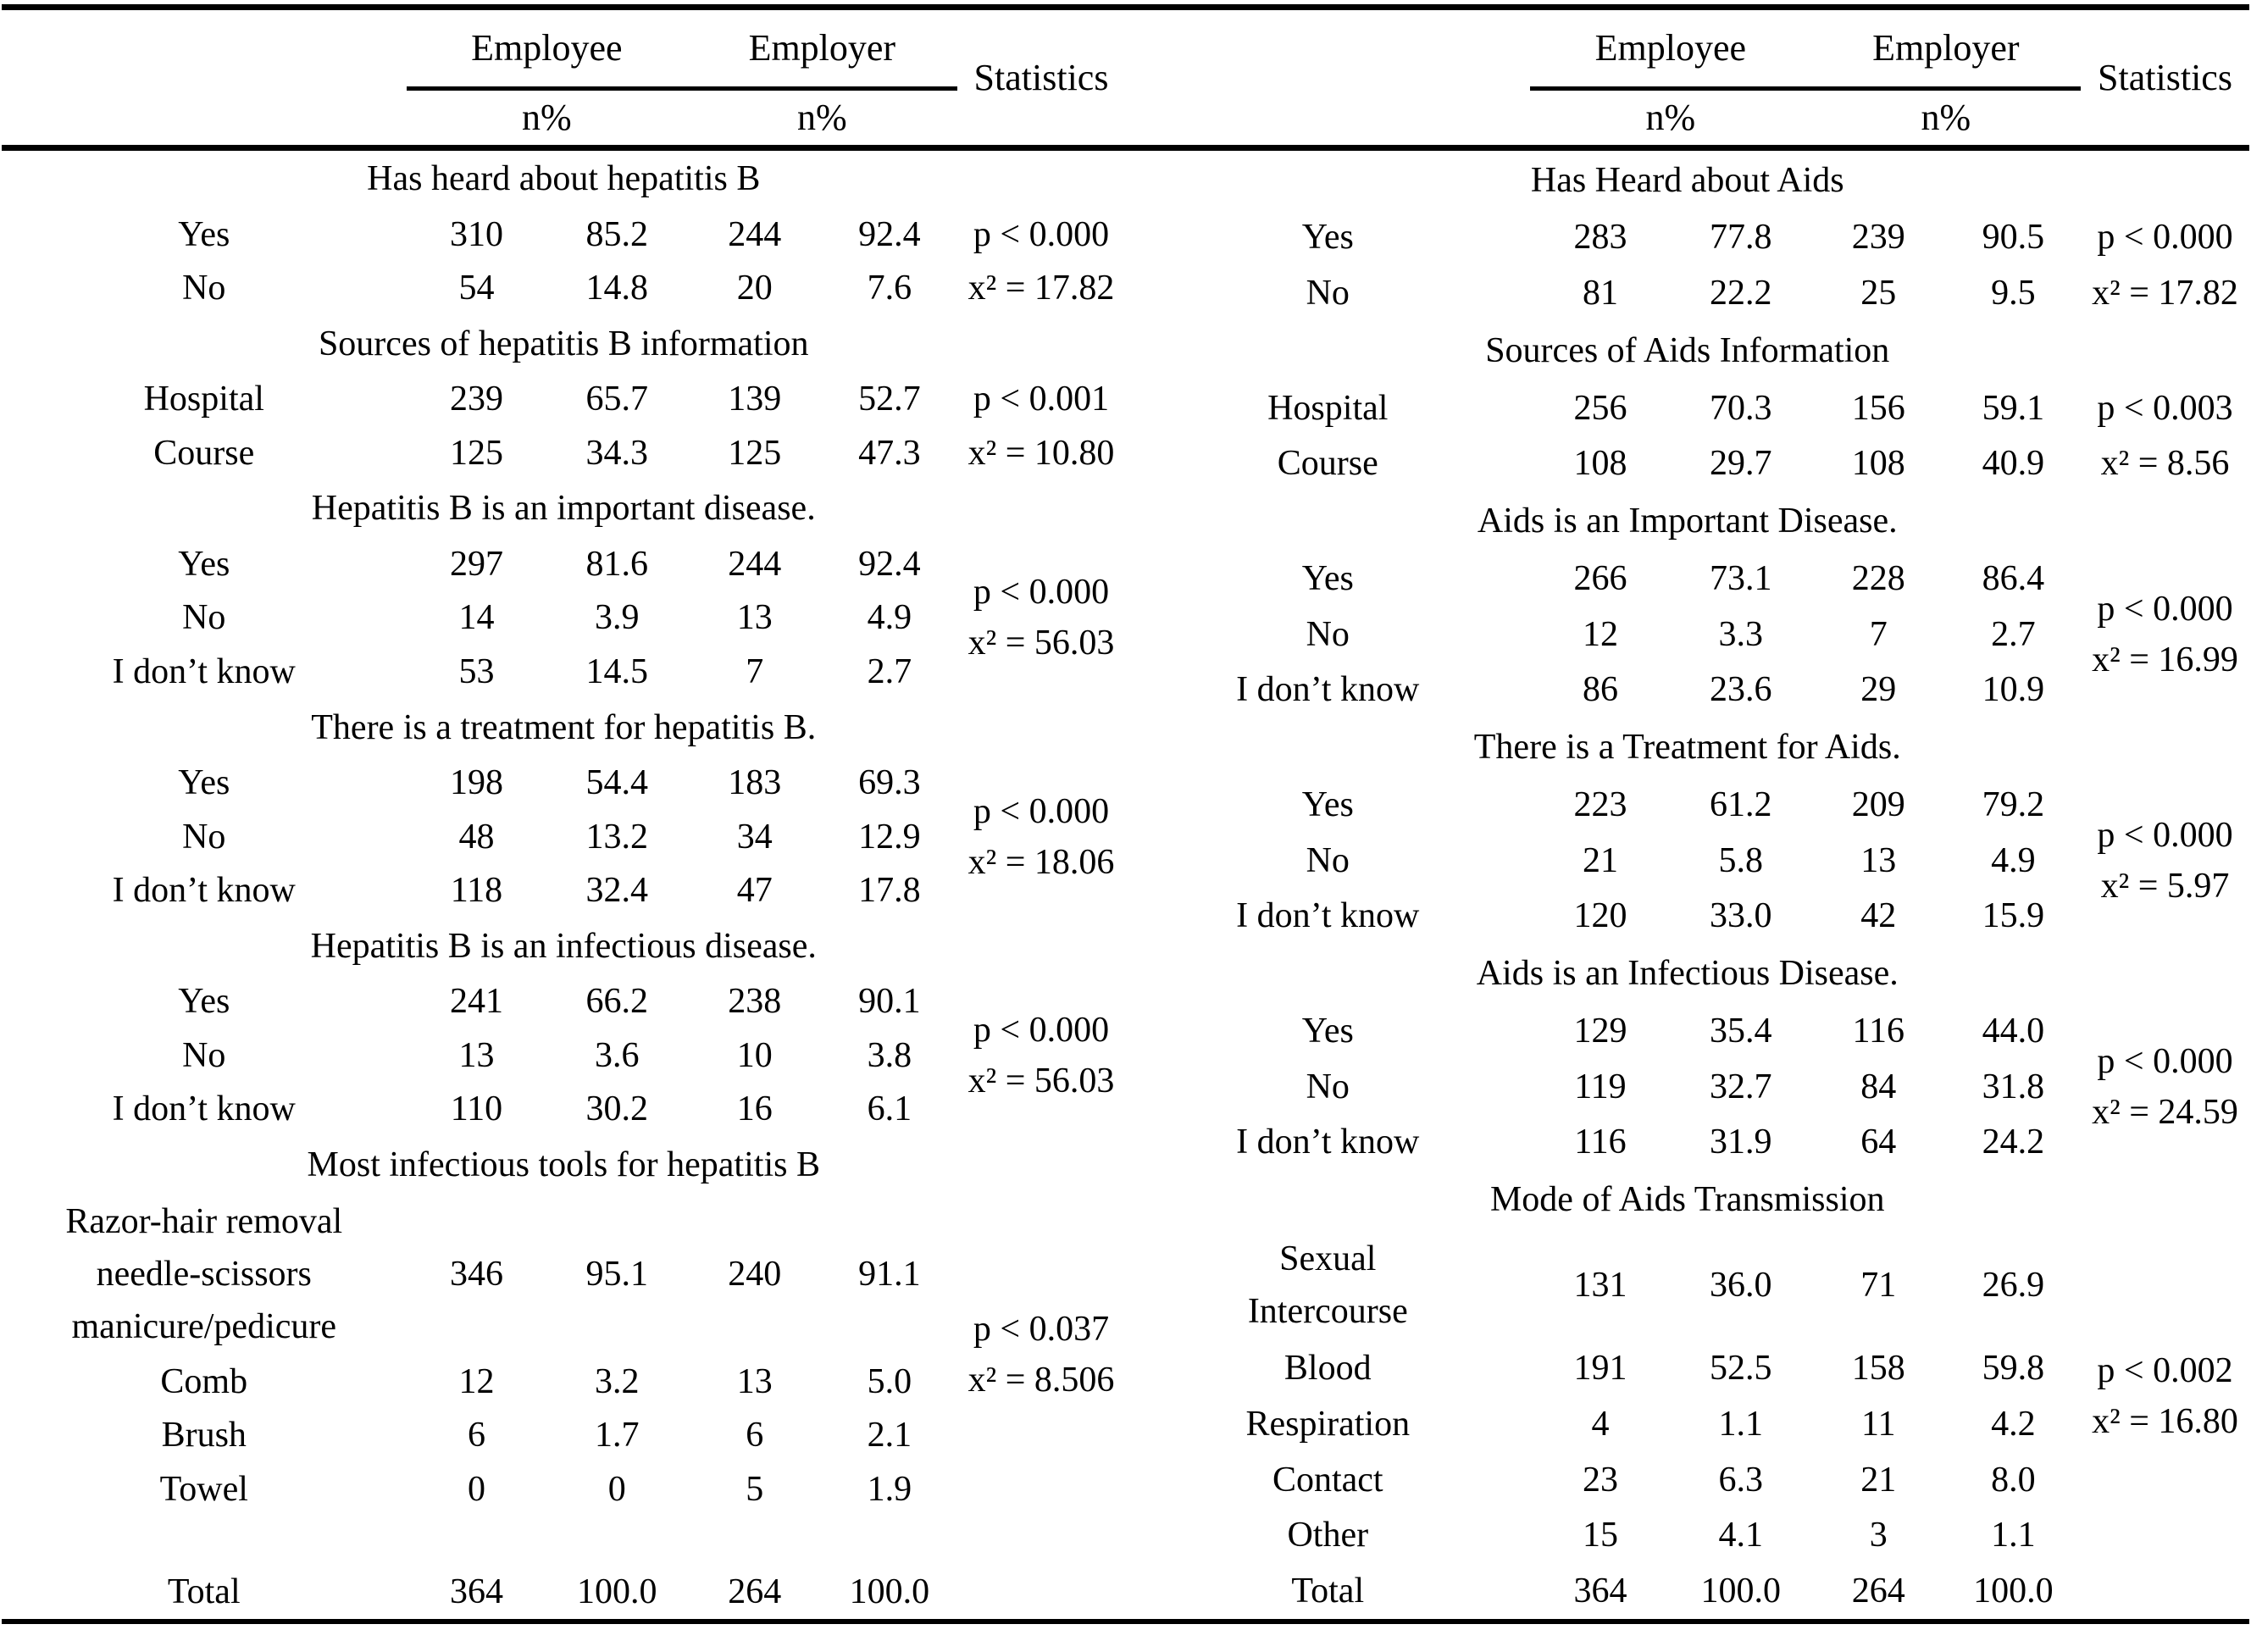  What do you see at coordinates (1879, 1535) in the screenshot?
I see `cell-value: 3` at bounding box center [1879, 1535].